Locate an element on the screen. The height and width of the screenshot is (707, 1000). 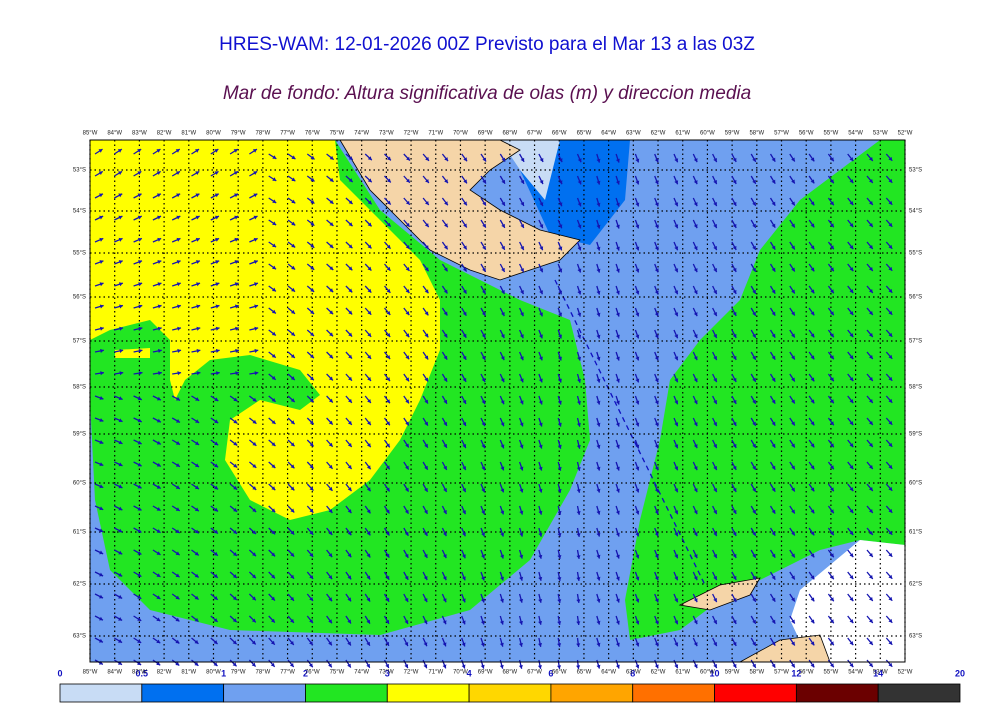
lon-label-bottom: 73°W is located at coordinates (386, 673).